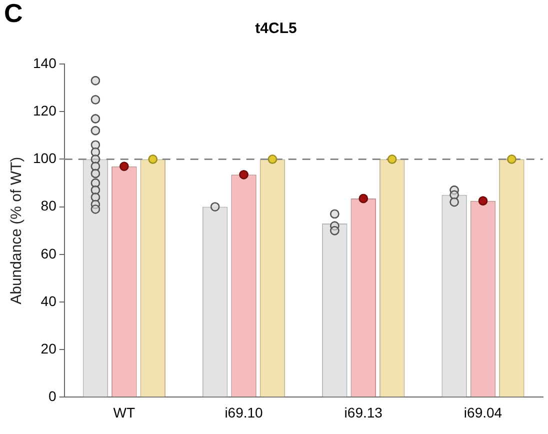 The width and height of the screenshot is (548, 434). What do you see at coordinates (483, 412) in the screenshot?
I see `x-tick-label: i69.04` at bounding box center [483, 412].